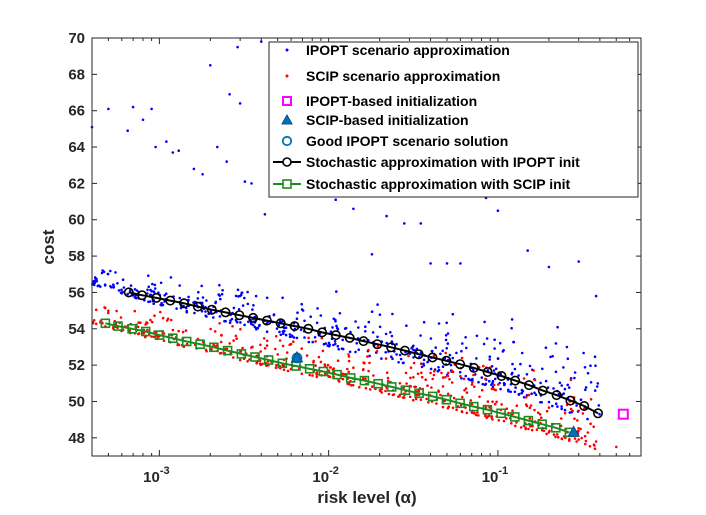  I want to click on y-tick-label: 54, so click(76, 329).